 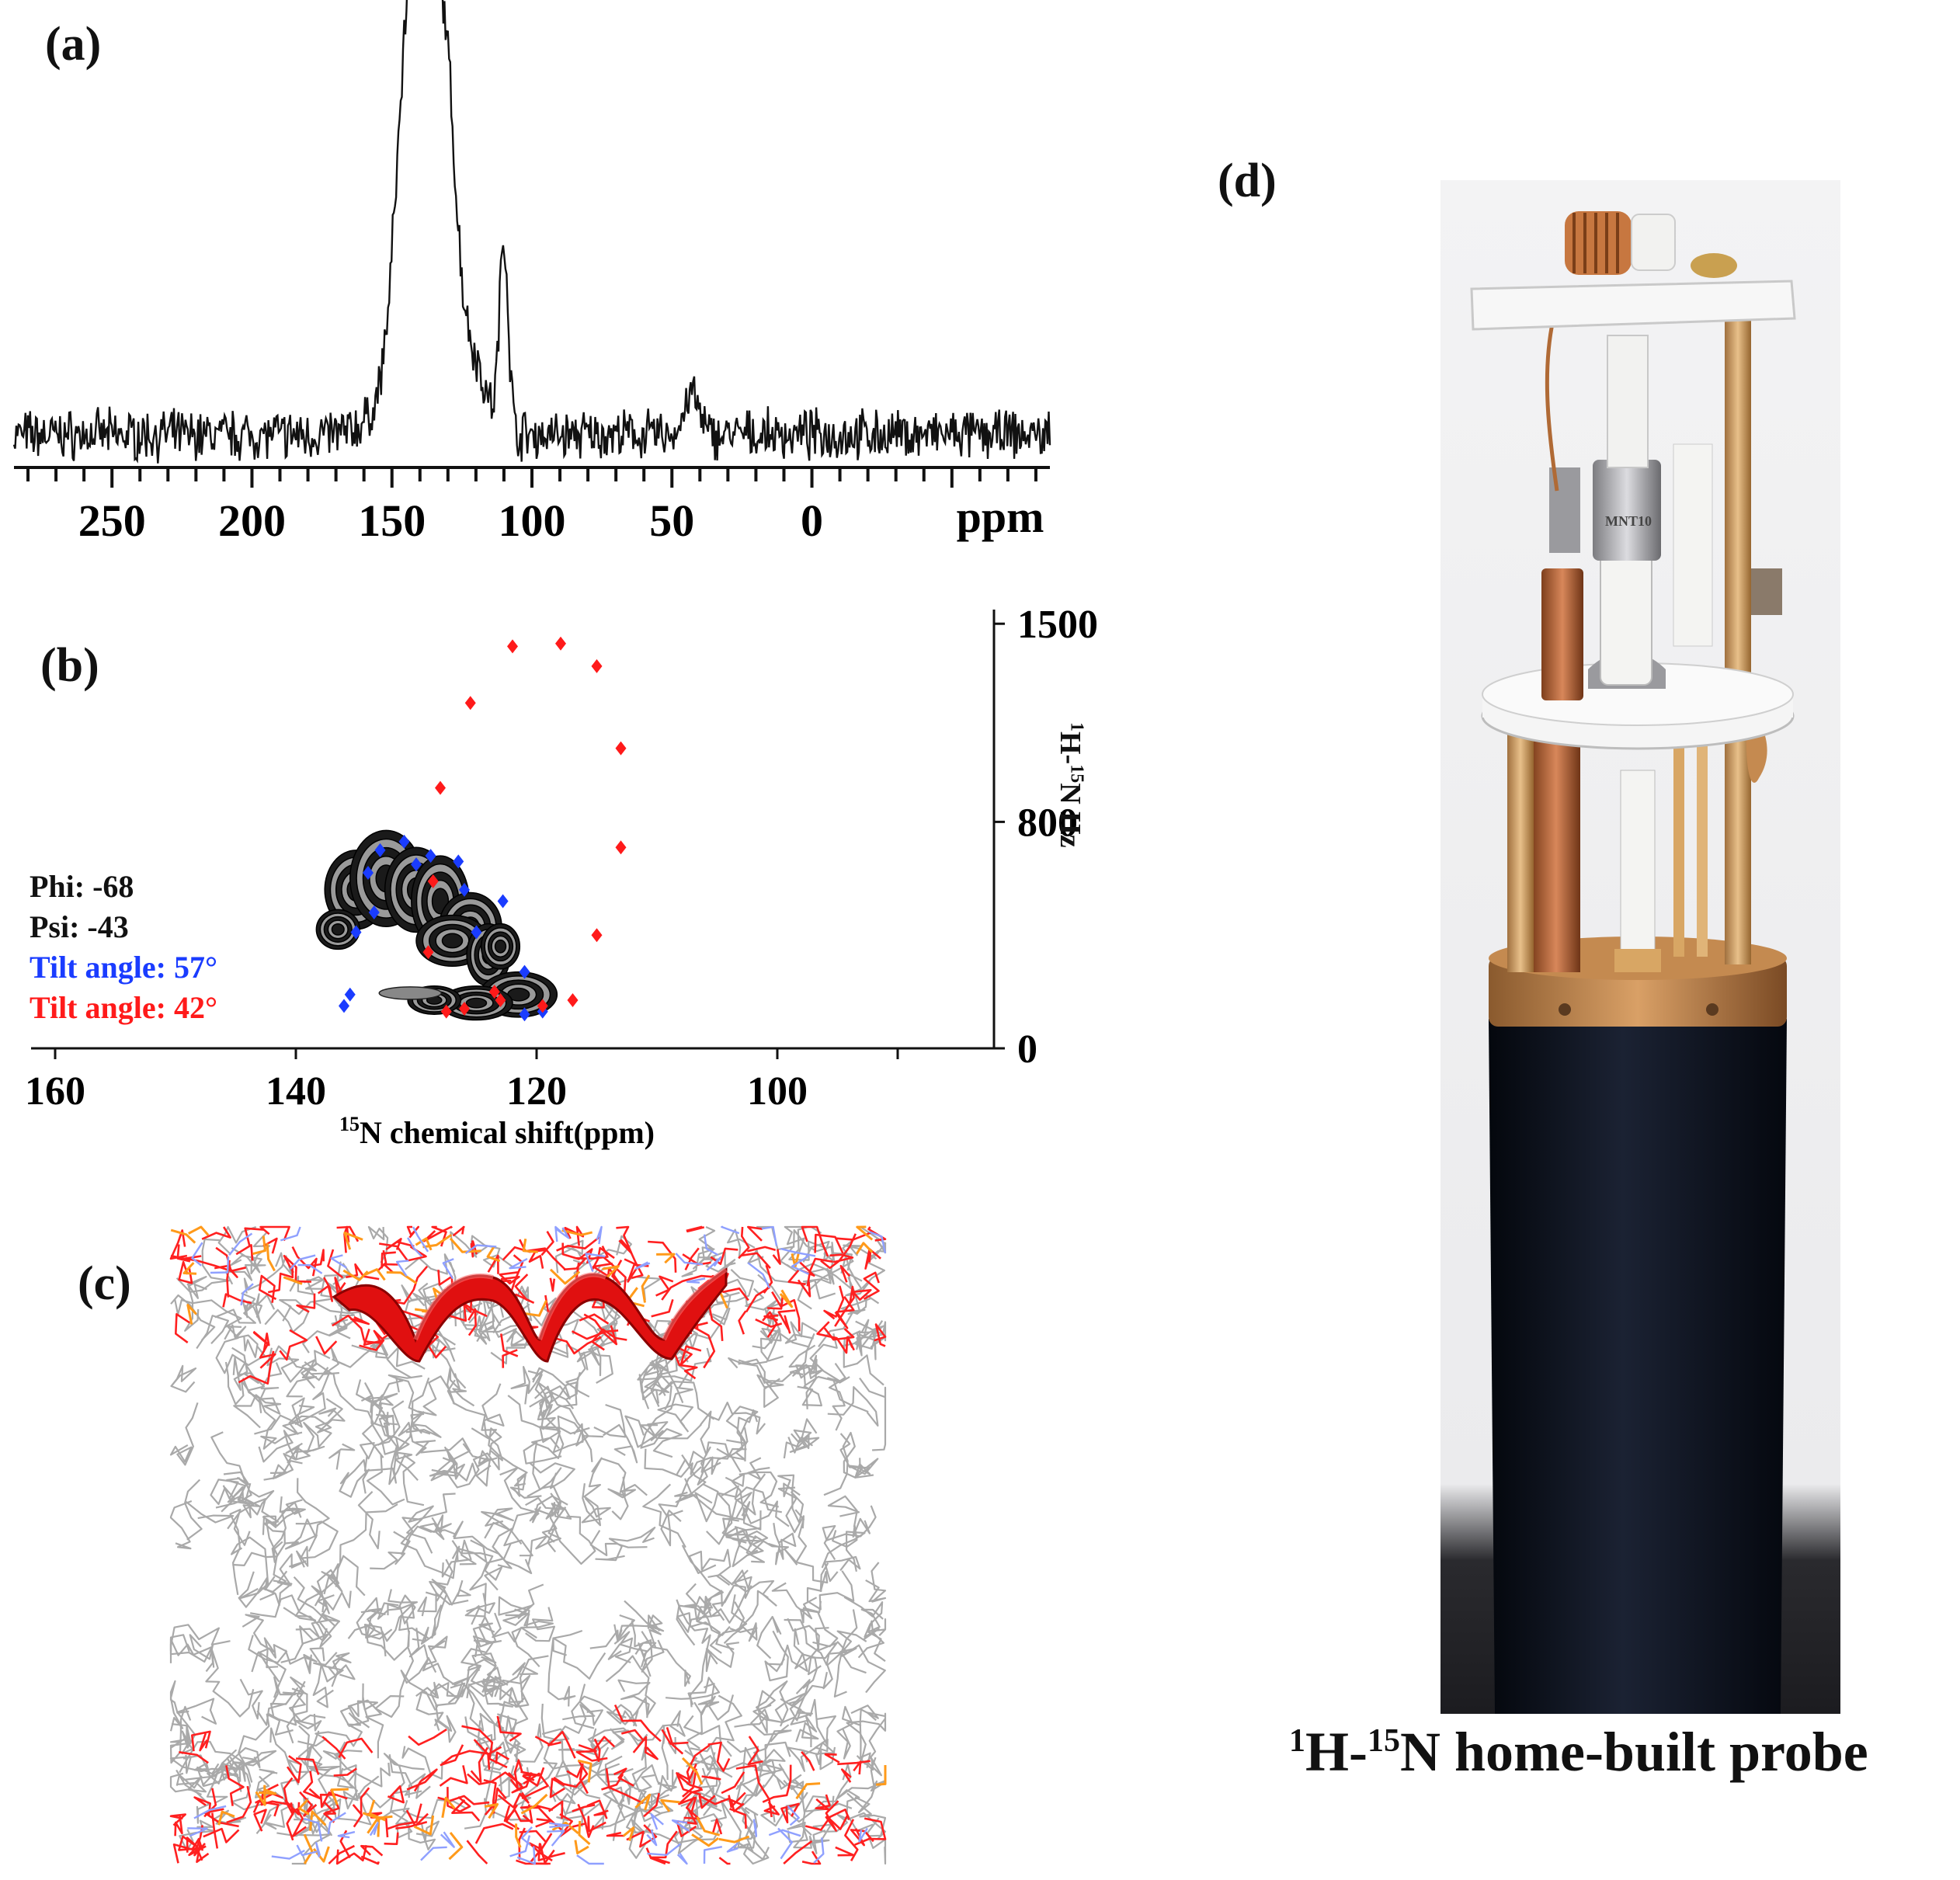 What do you see at coordinates (82, 886) in the screenshot?
I see `annotation-phi: Phi: -68` at bounding box center [82, 886].